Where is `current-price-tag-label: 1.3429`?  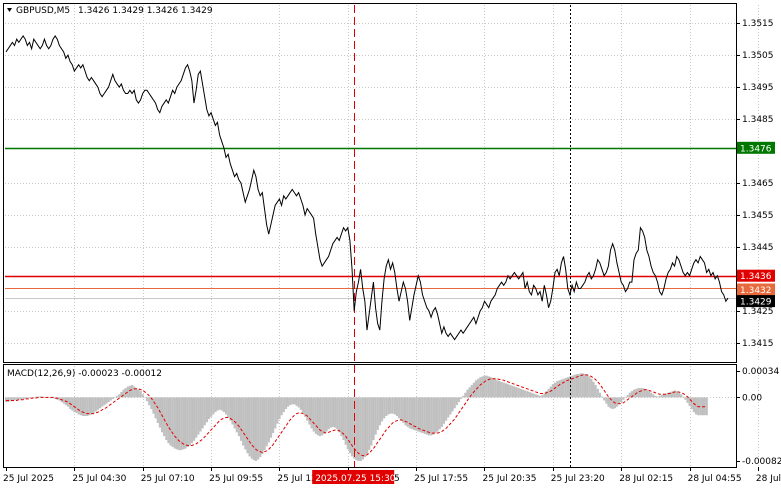
current-price-tag-label: 1.3429 is located at coordinates (756, 303).